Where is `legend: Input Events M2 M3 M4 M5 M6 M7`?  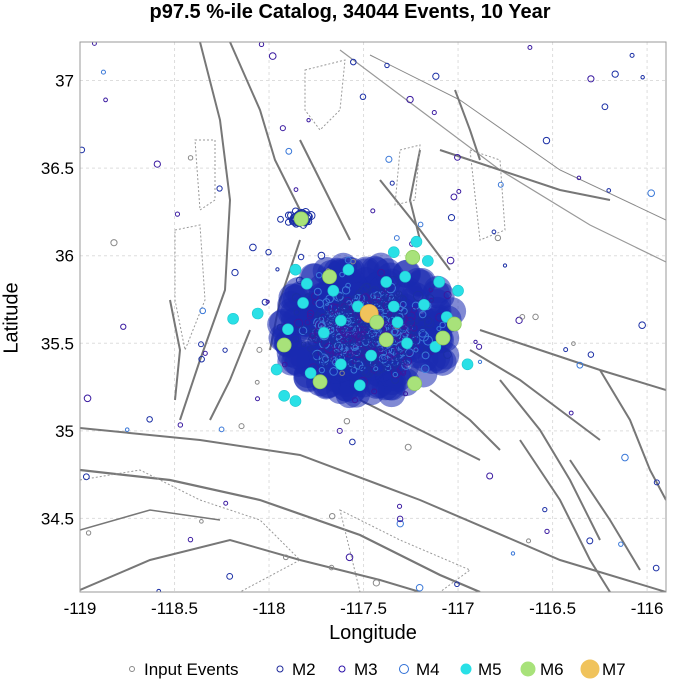
legend: Input Events M2 M3 M4 M5 M6 M7 is located at coordinates (377, 669).